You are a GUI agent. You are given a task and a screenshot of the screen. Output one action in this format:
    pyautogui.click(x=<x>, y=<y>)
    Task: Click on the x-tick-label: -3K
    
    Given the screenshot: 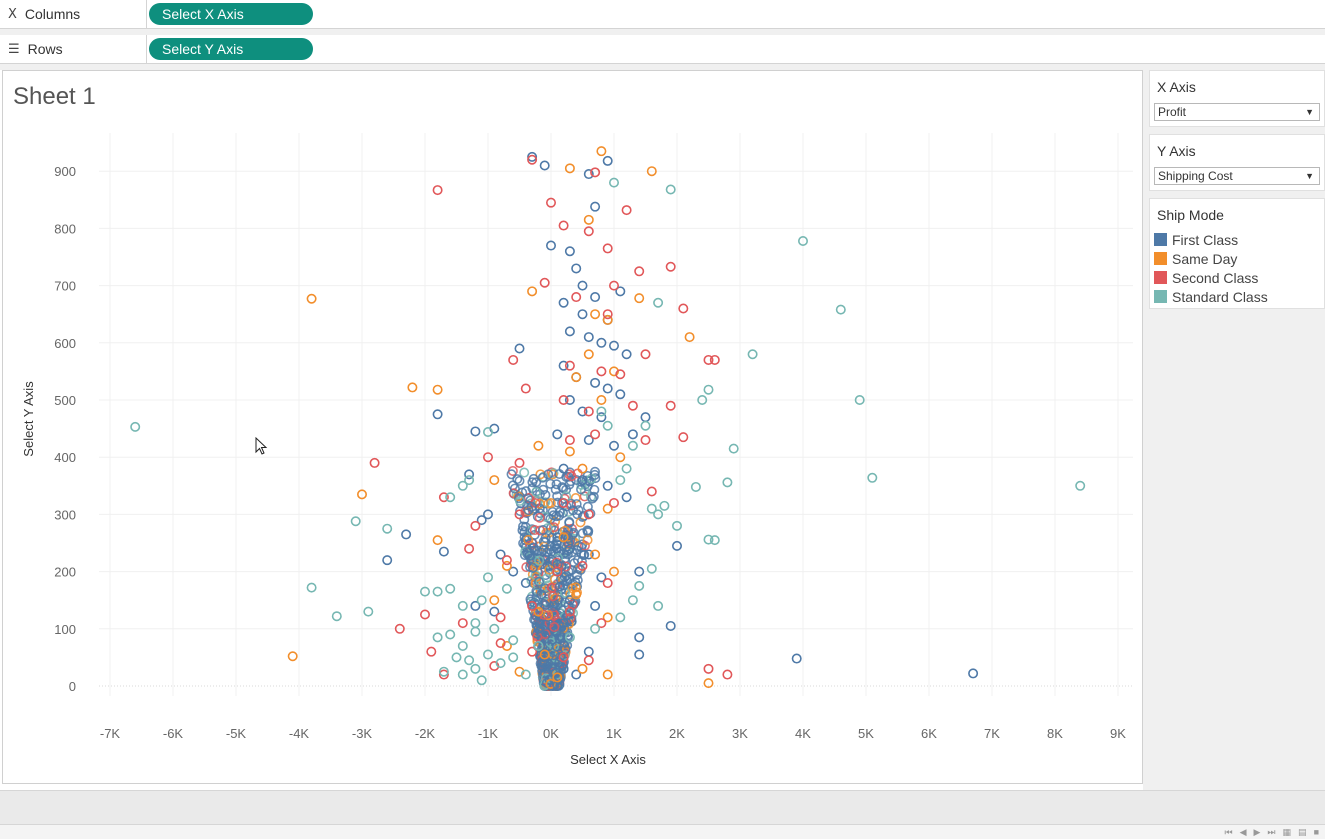 What is the action you would take?
    pyautogui.click(x=362, y=733)
    